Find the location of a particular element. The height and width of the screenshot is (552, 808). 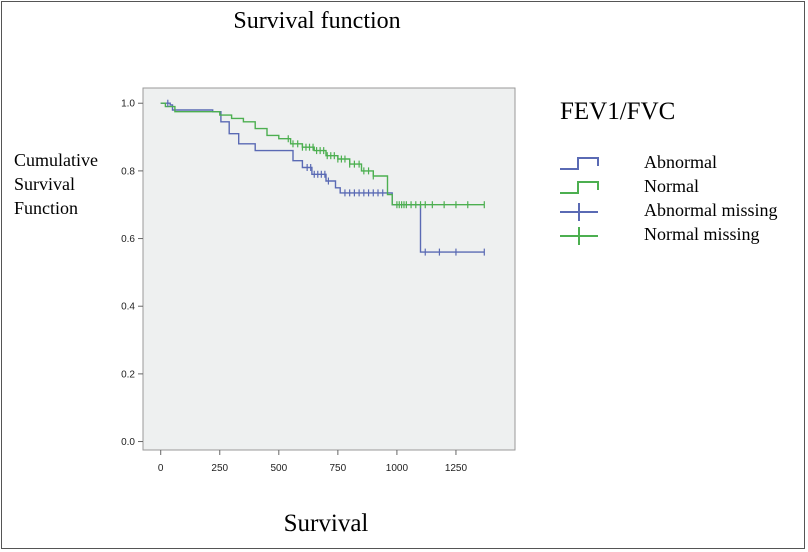

legend-item-abnormal: Abnormal is located at coordinates (682, 164).